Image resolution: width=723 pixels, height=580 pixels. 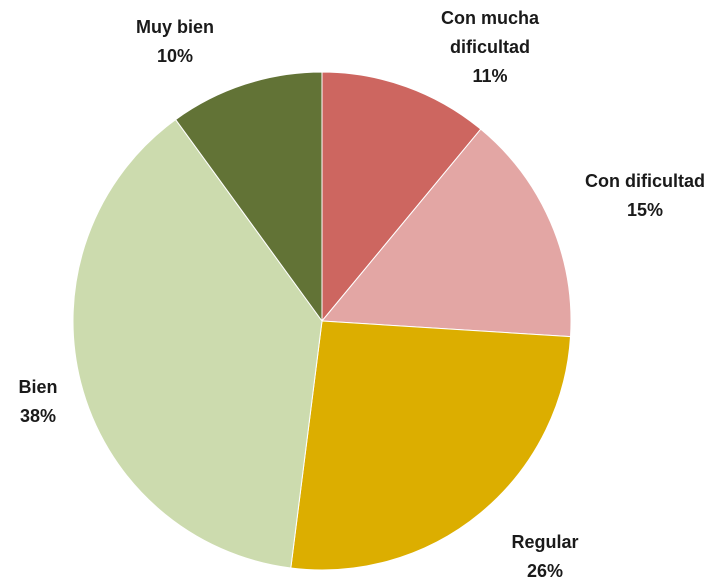 I want to click on slice-label: Bien 38%, so click(x=39, y=402).